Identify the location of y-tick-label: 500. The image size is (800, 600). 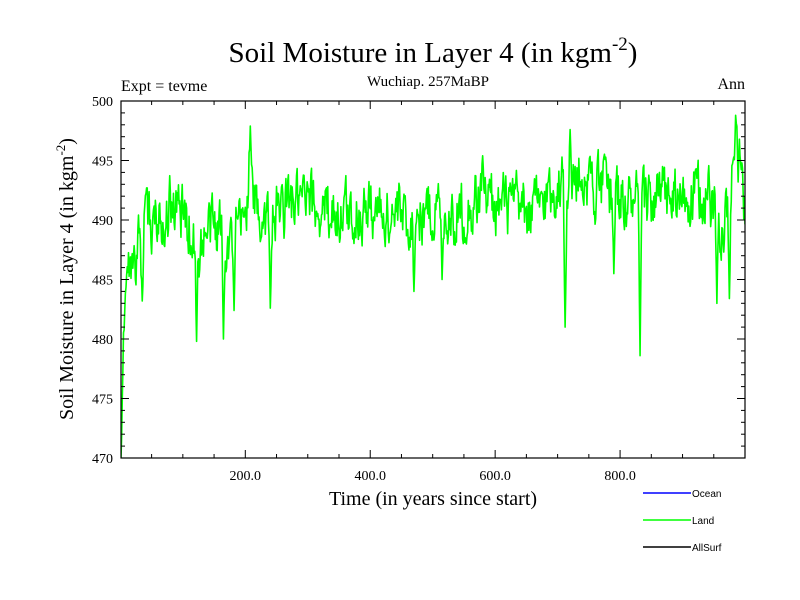
(102, 102).